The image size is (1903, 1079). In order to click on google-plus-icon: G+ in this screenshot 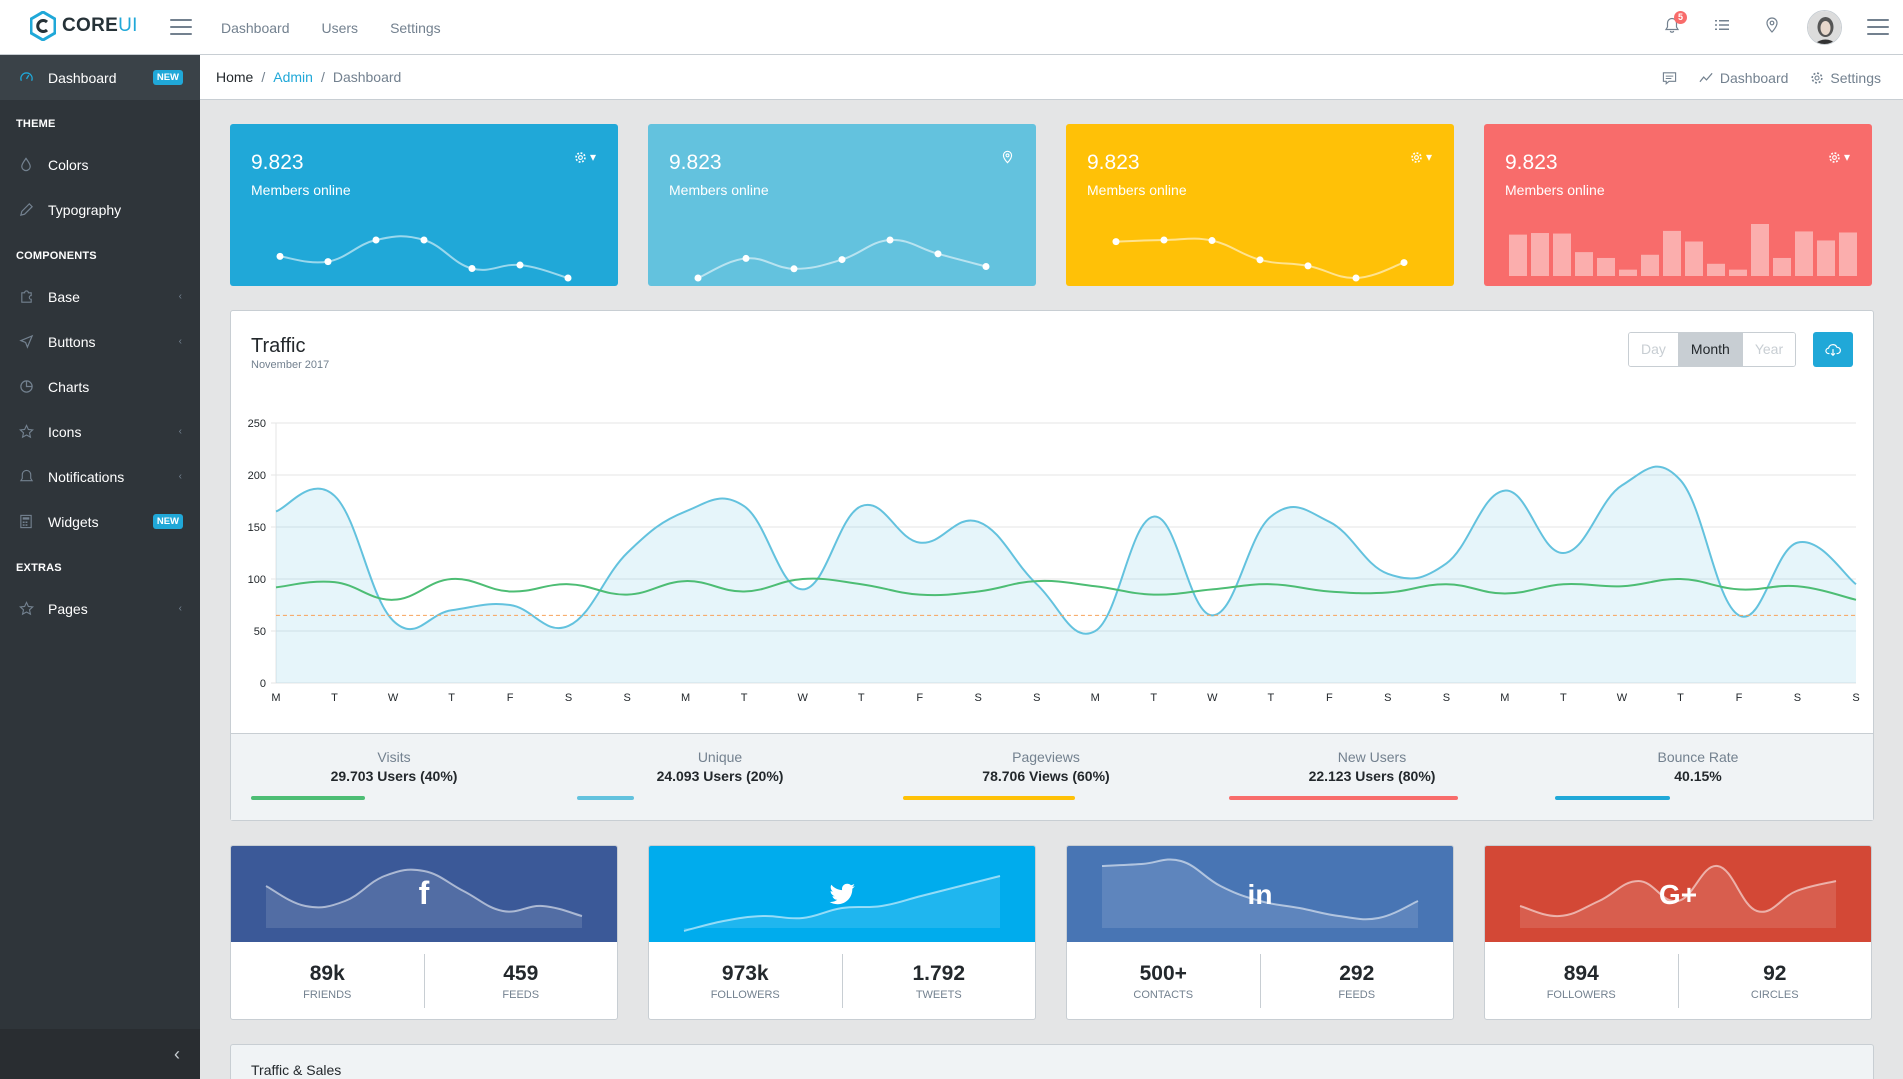, I will do `click(1678, 894)`.